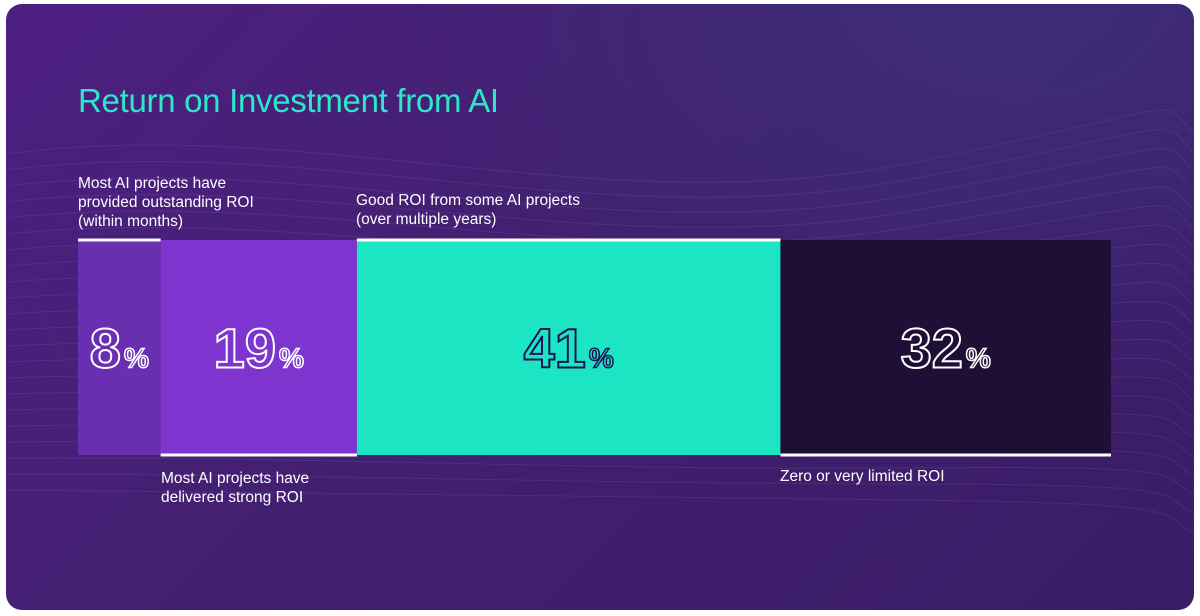 Image resolution: width=1200 pixels, height=616 pixels. I want to click on value-label-0: 8%, so click(119, 348).